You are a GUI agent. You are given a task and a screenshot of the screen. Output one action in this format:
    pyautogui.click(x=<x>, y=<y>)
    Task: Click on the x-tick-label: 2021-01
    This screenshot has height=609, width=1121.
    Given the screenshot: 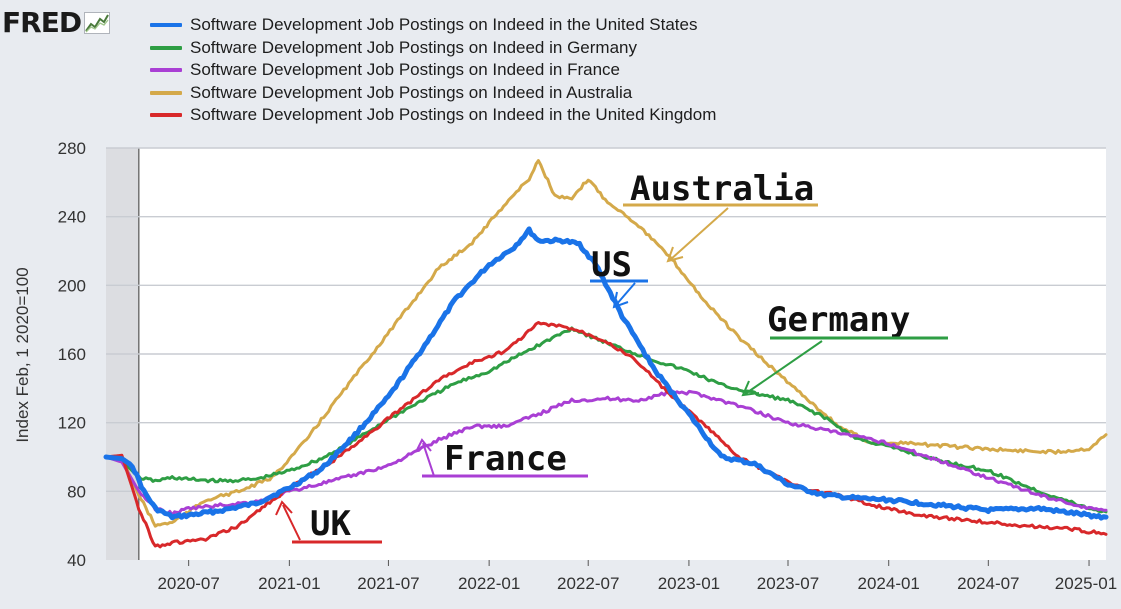 What is the action you would take?
    pyautogui.click(x=289, y=583)
    